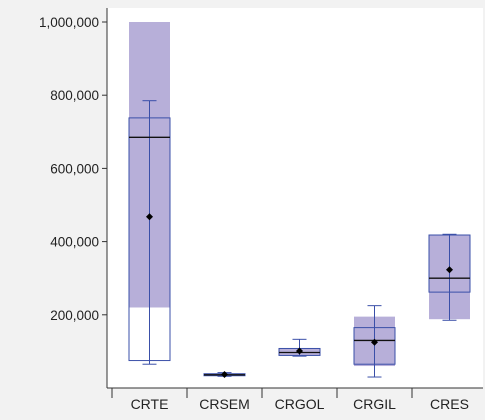 This screenshot has width=485, height=420. I want to click on mean-marker-crsem, so click(224, 374).